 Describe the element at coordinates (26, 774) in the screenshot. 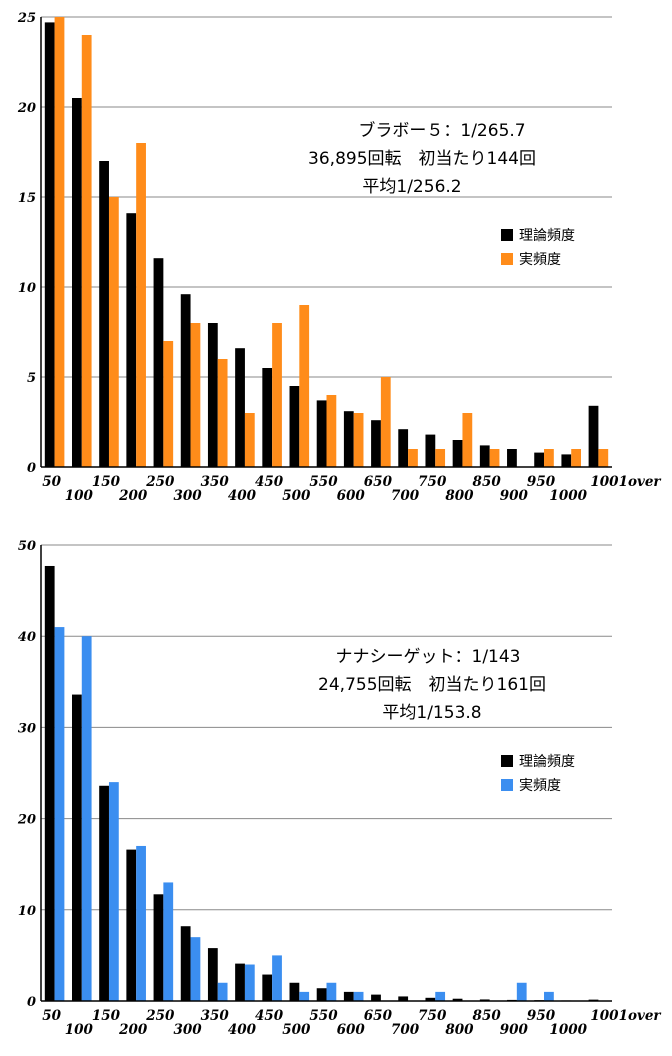

I see `y-tick-labels: 0 10 20 30 40 50` at that location.